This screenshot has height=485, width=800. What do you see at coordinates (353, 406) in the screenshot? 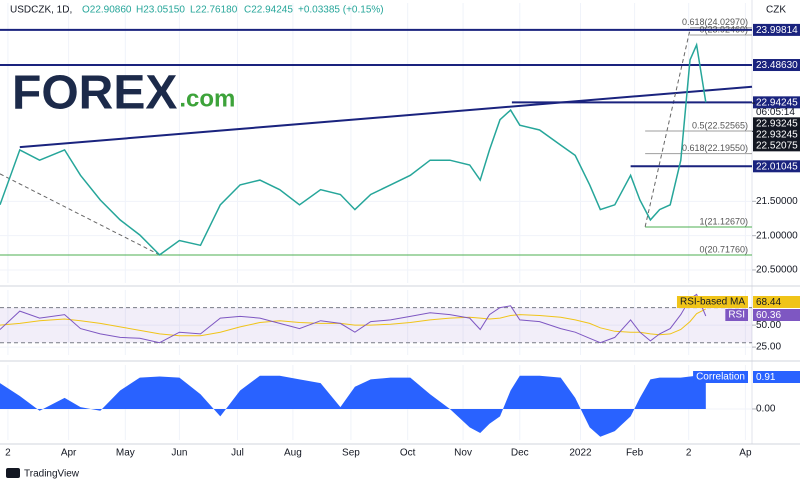
I see `area` at bounding box center [353, 406].